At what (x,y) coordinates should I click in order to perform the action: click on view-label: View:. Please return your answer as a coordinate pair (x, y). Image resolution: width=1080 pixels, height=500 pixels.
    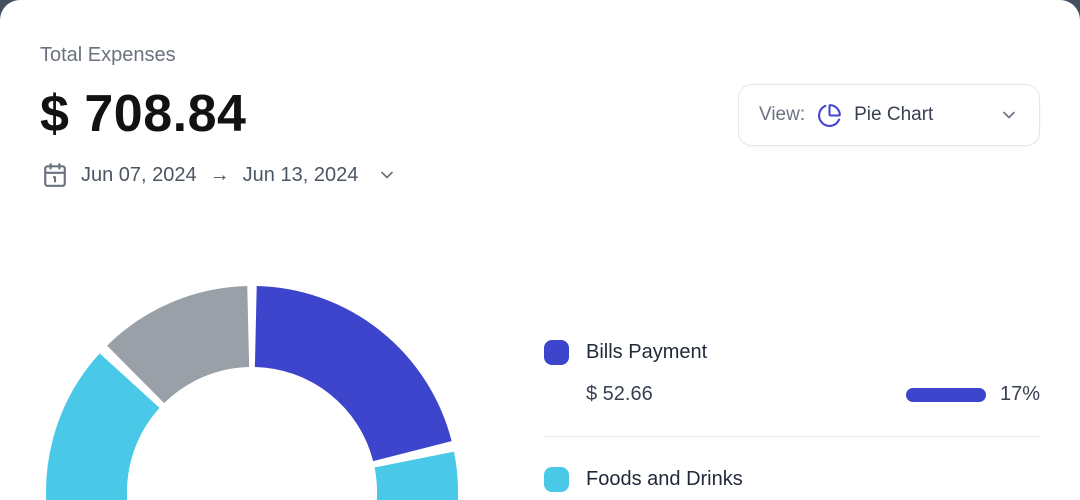
    Looking at the image, I should click on (782, 114).